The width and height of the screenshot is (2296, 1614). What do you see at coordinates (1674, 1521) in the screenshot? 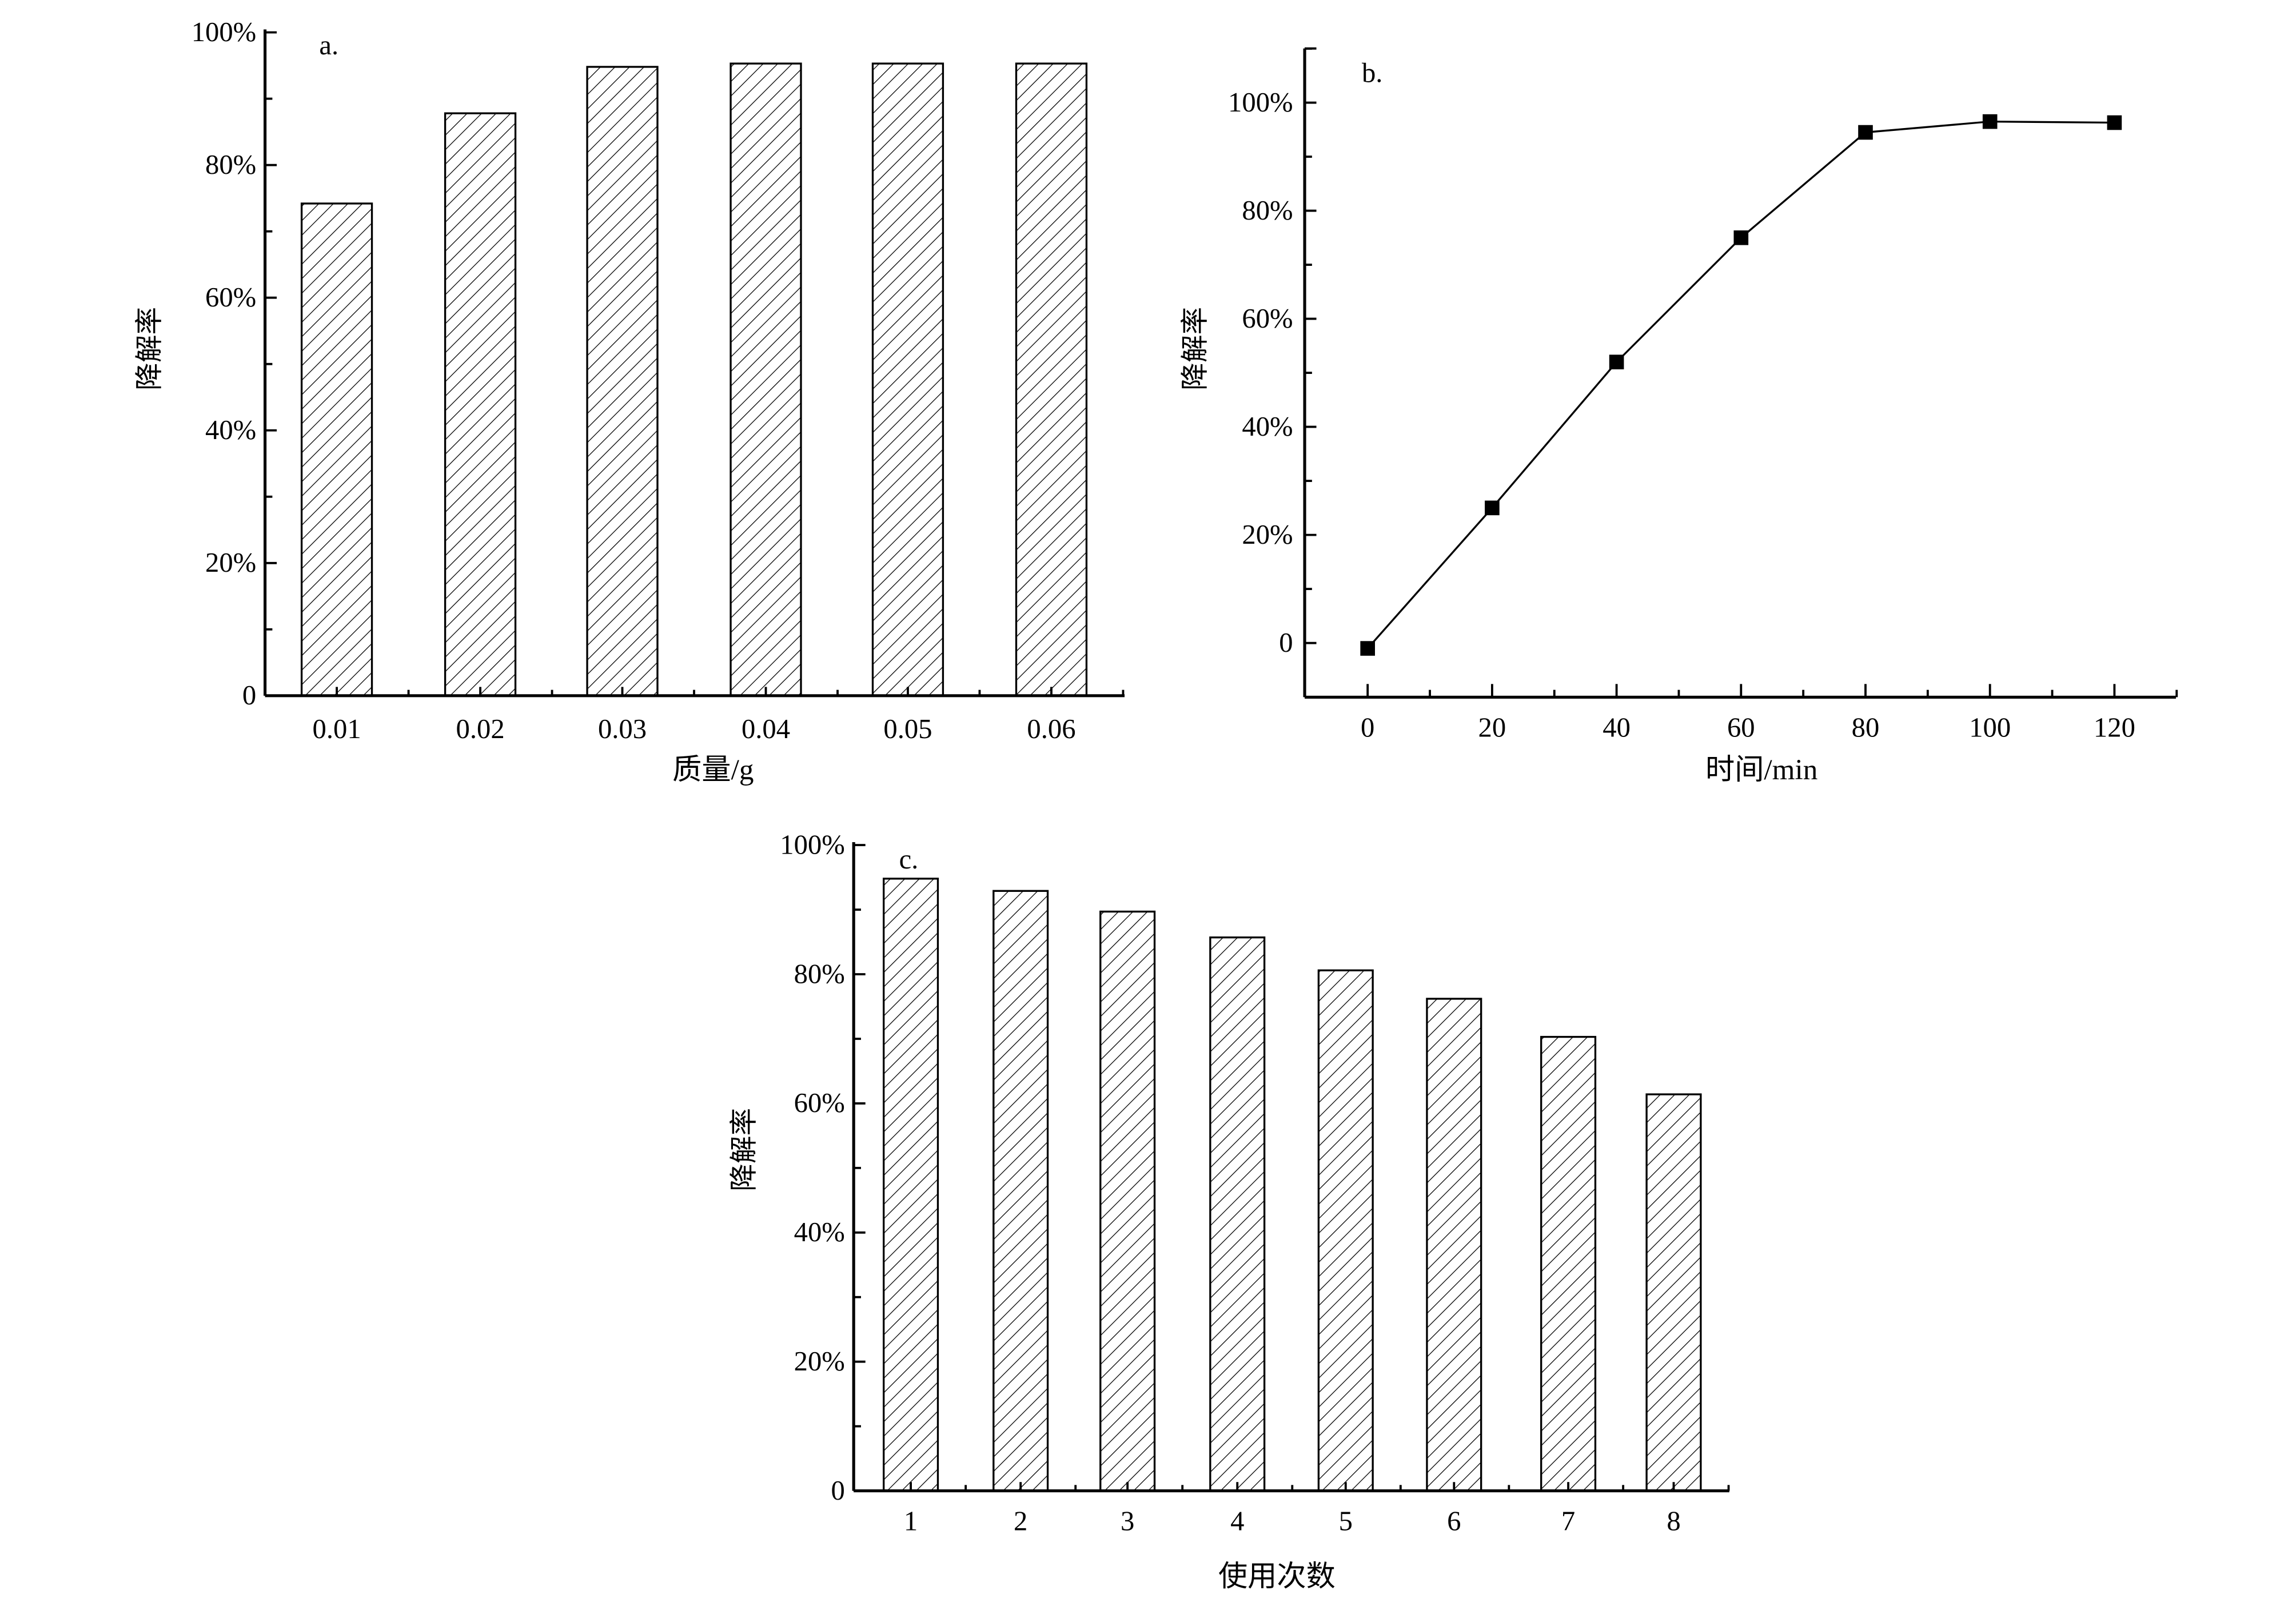
I see `x-tick-label: 8` at bounding box center [1674, 1521].